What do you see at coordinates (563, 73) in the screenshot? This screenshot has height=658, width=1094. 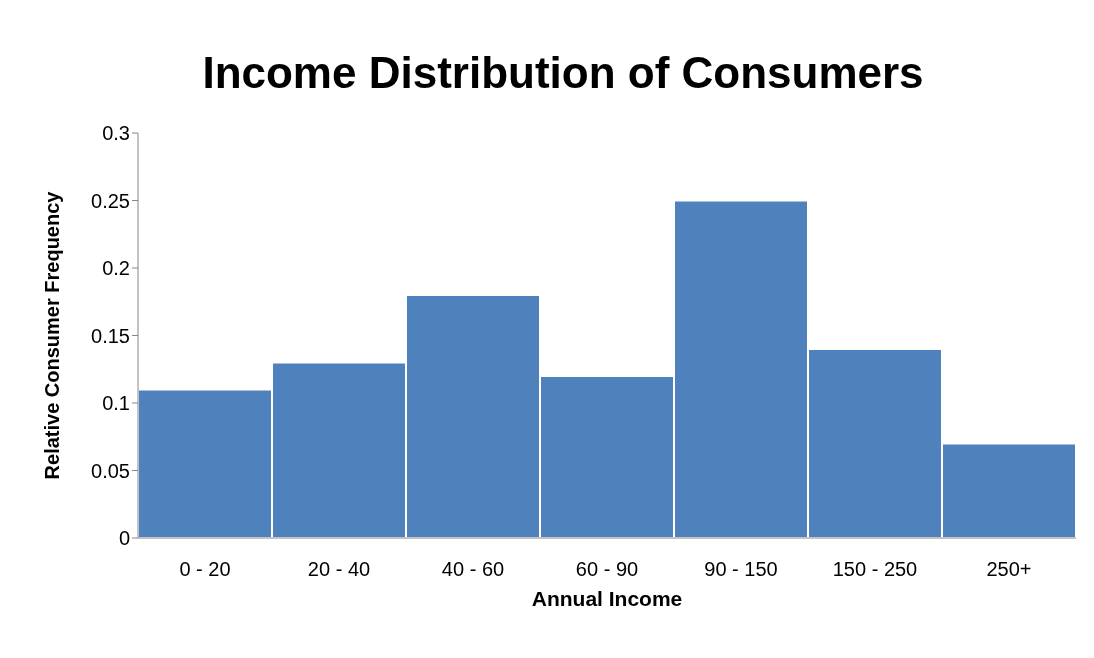 I see `chart-title: Income Distribution of Consumers` at bounding box center [563, 73].